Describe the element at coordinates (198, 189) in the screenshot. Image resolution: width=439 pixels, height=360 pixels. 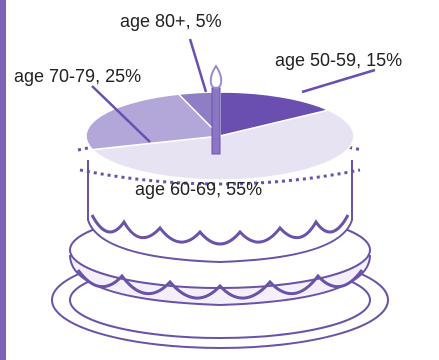
I see `slice-label-60-69: age 60-69, 55%` at that location.